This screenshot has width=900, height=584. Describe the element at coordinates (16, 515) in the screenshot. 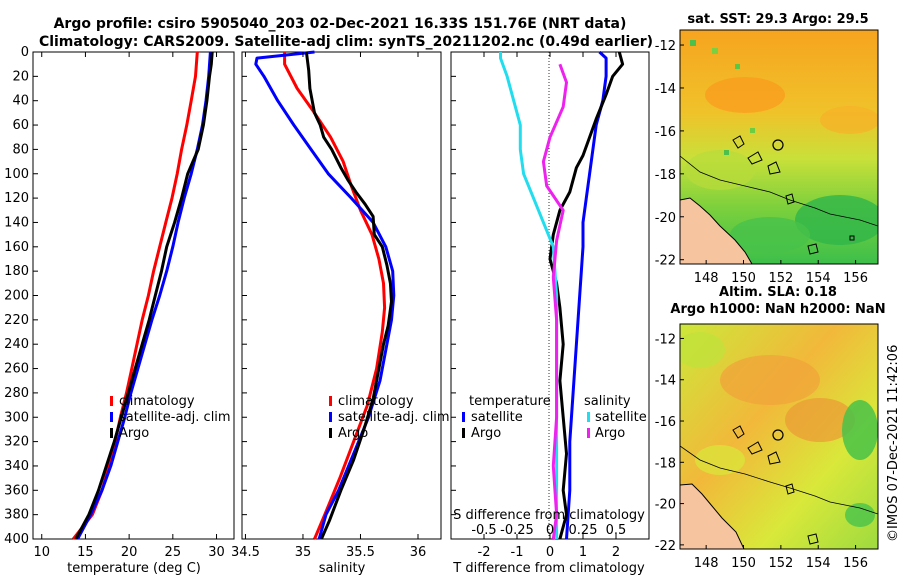

I see `y-tick-label: 380` at that location.